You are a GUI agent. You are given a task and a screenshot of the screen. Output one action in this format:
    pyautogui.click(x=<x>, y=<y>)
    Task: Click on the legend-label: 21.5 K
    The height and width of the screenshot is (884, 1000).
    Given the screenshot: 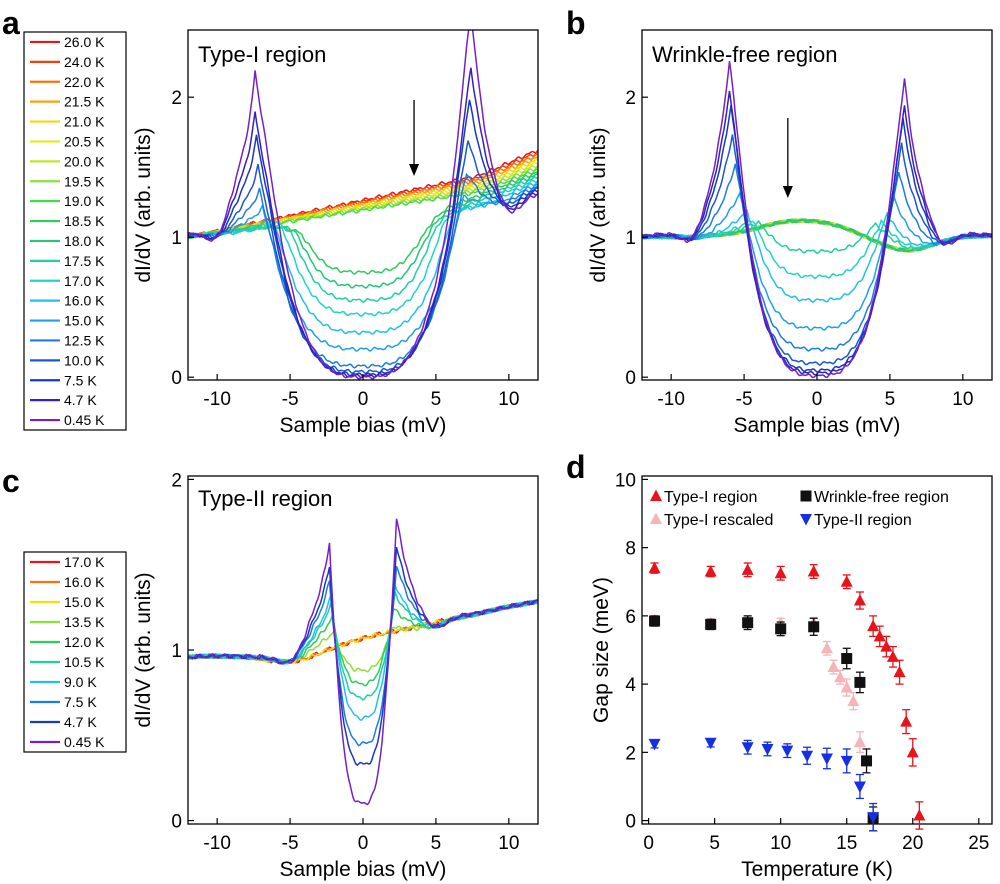 What is the action you would take?
    pyautogui.click(x=84, y=102)
    